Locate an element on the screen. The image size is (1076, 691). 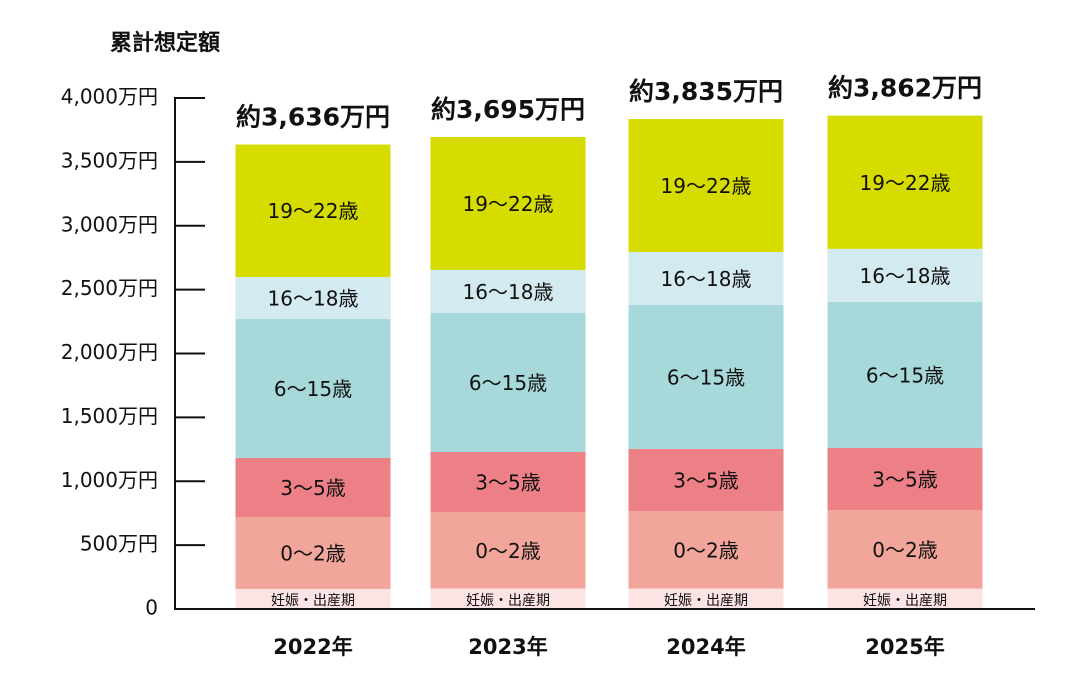
y-tick-label: 500万円 is located at coordinates (119, 544).